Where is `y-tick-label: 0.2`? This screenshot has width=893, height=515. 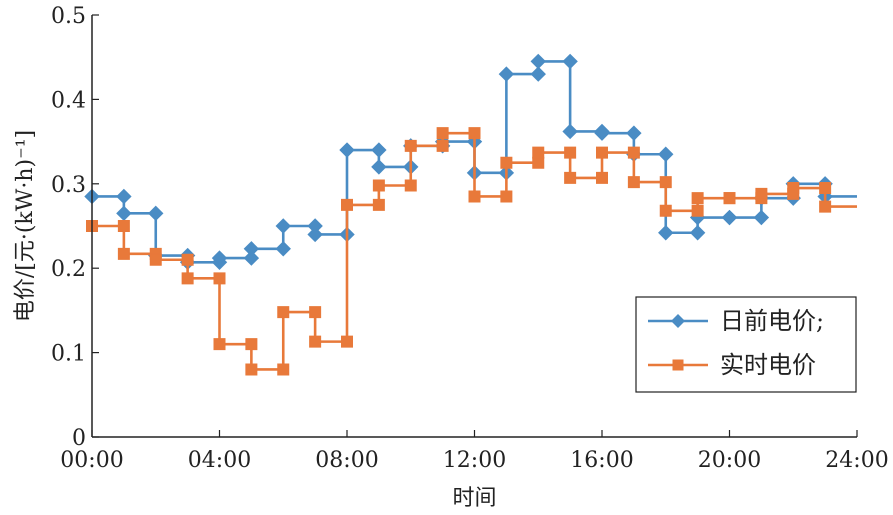
y-tick-label: 0.2 is located at coordinates (68, 269).